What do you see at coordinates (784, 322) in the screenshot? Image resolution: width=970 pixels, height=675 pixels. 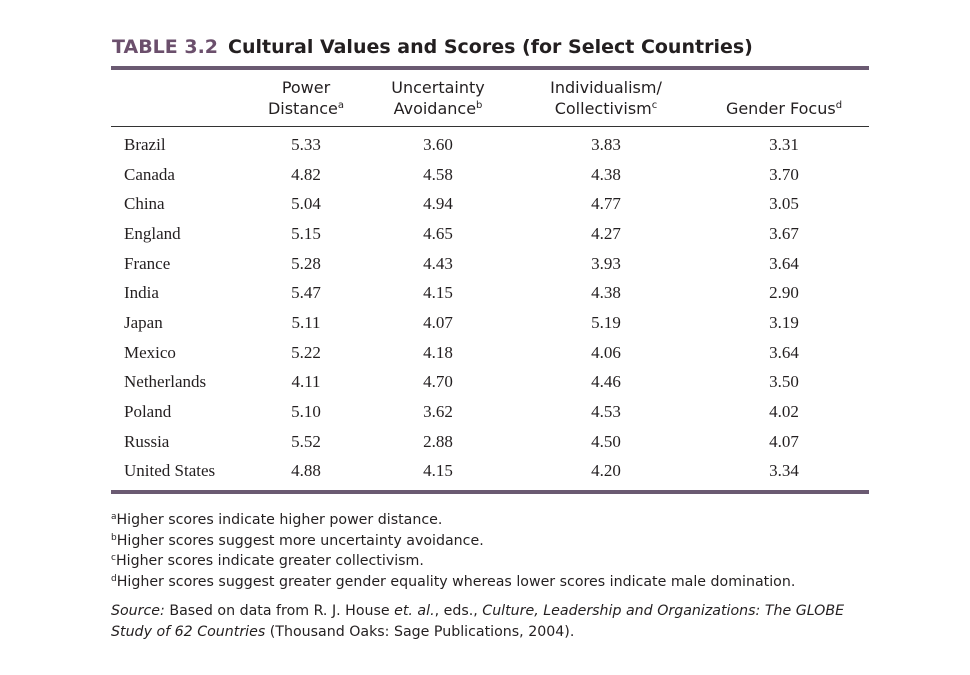 I see `gender-focus-cell: 3.19` at bounding box center [784, 322].